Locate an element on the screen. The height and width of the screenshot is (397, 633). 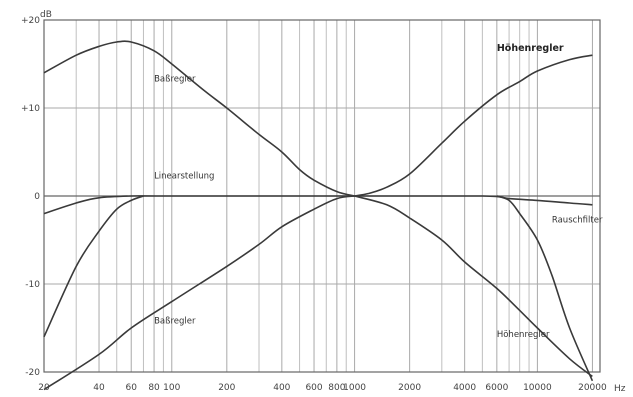
annotation-label: Rauschfilter is located at coordinates (577, 220).